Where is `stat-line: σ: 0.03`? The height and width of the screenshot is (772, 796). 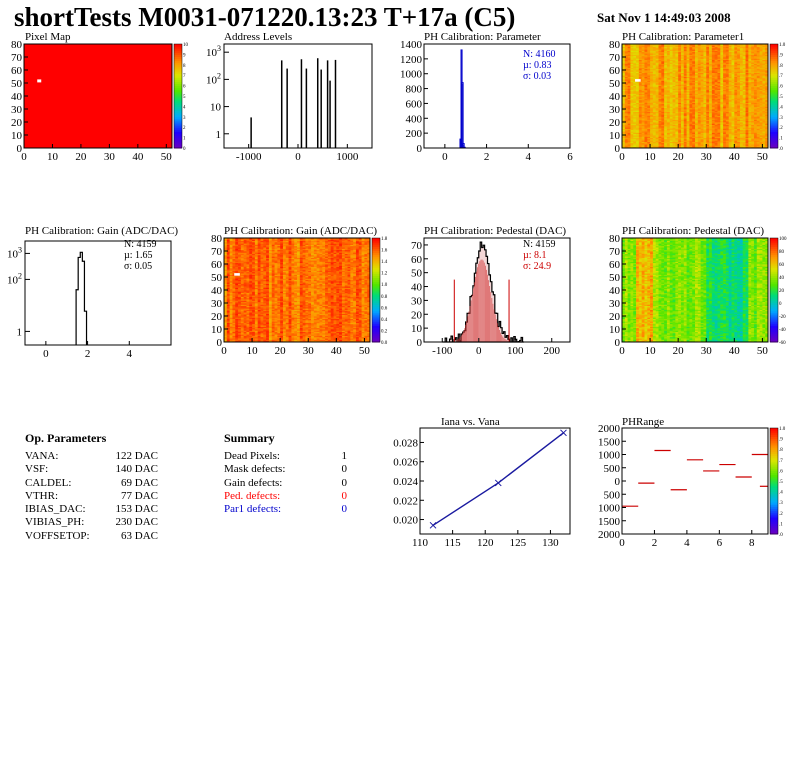
stat-line: σ: 0.03 is located at coordinates (537, 76).